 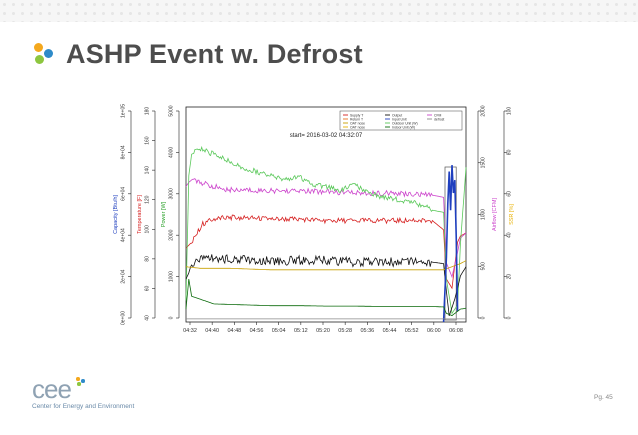 What do you see at coordinates (116, 214) in the screenshot?
I see `axis-title: Capacity [Btu/h]` at bounding box center [116, 214].